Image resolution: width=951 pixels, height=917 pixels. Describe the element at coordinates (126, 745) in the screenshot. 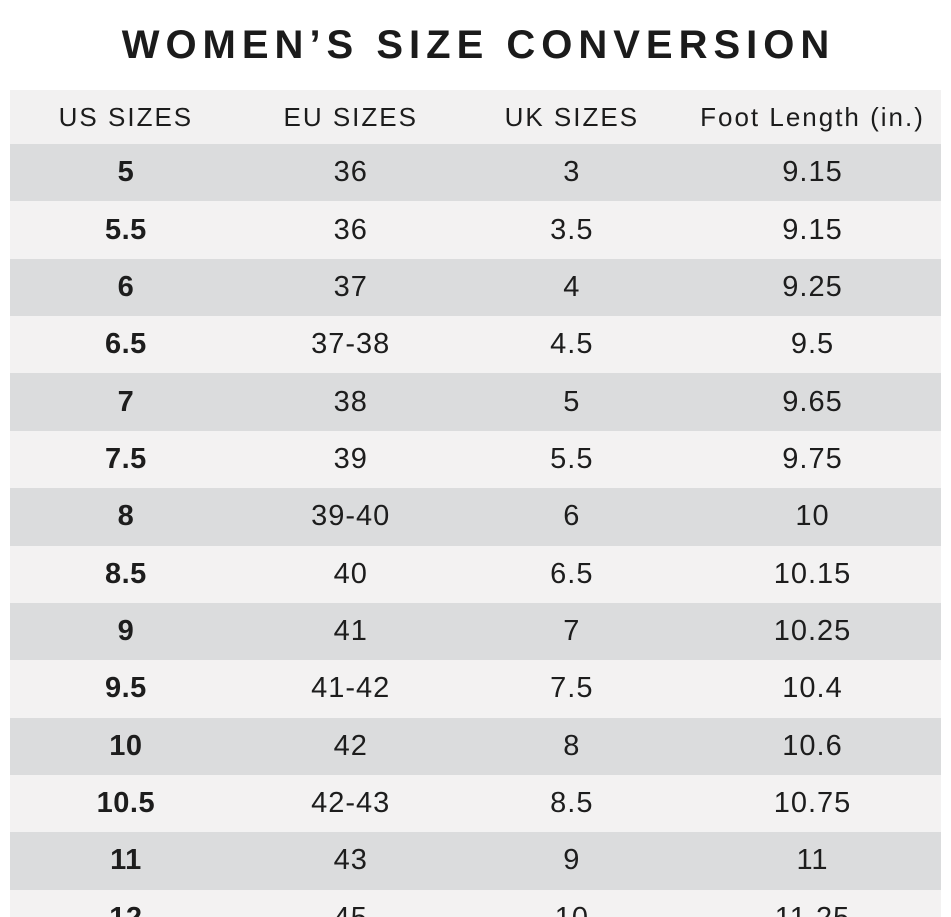

I see `cell-us-size: 10` at that location.